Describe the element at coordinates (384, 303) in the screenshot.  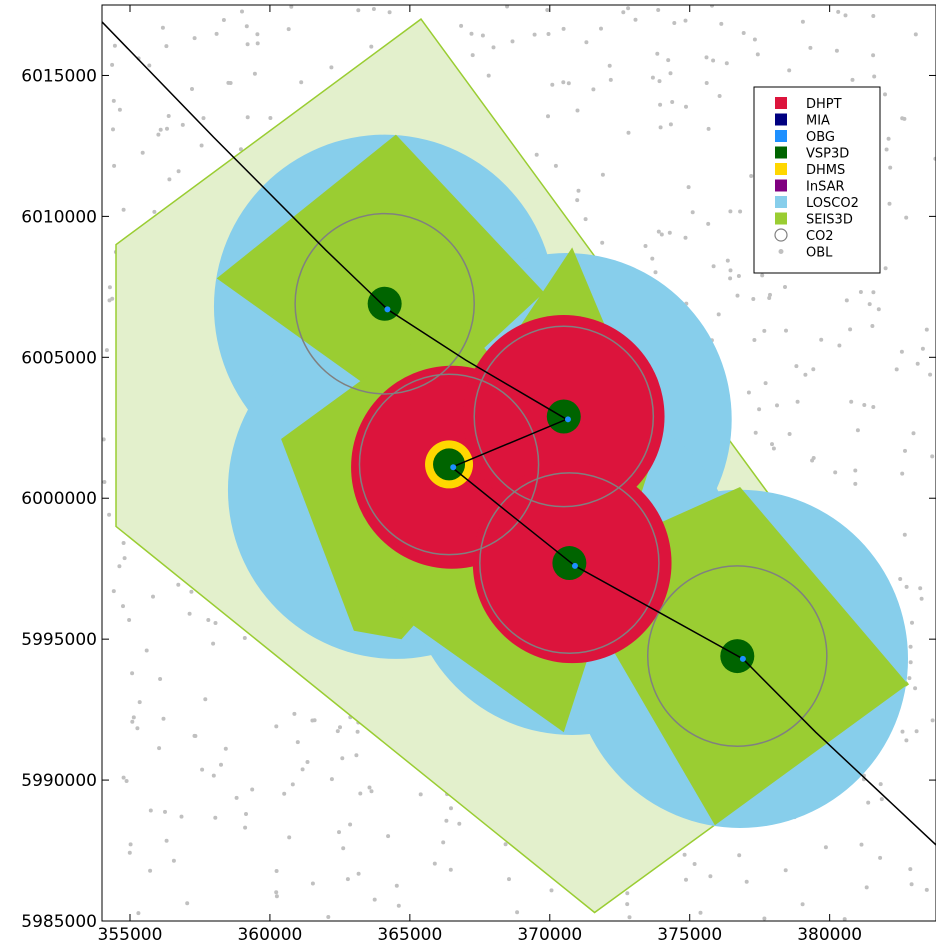
I see `co2-circle` at that location.